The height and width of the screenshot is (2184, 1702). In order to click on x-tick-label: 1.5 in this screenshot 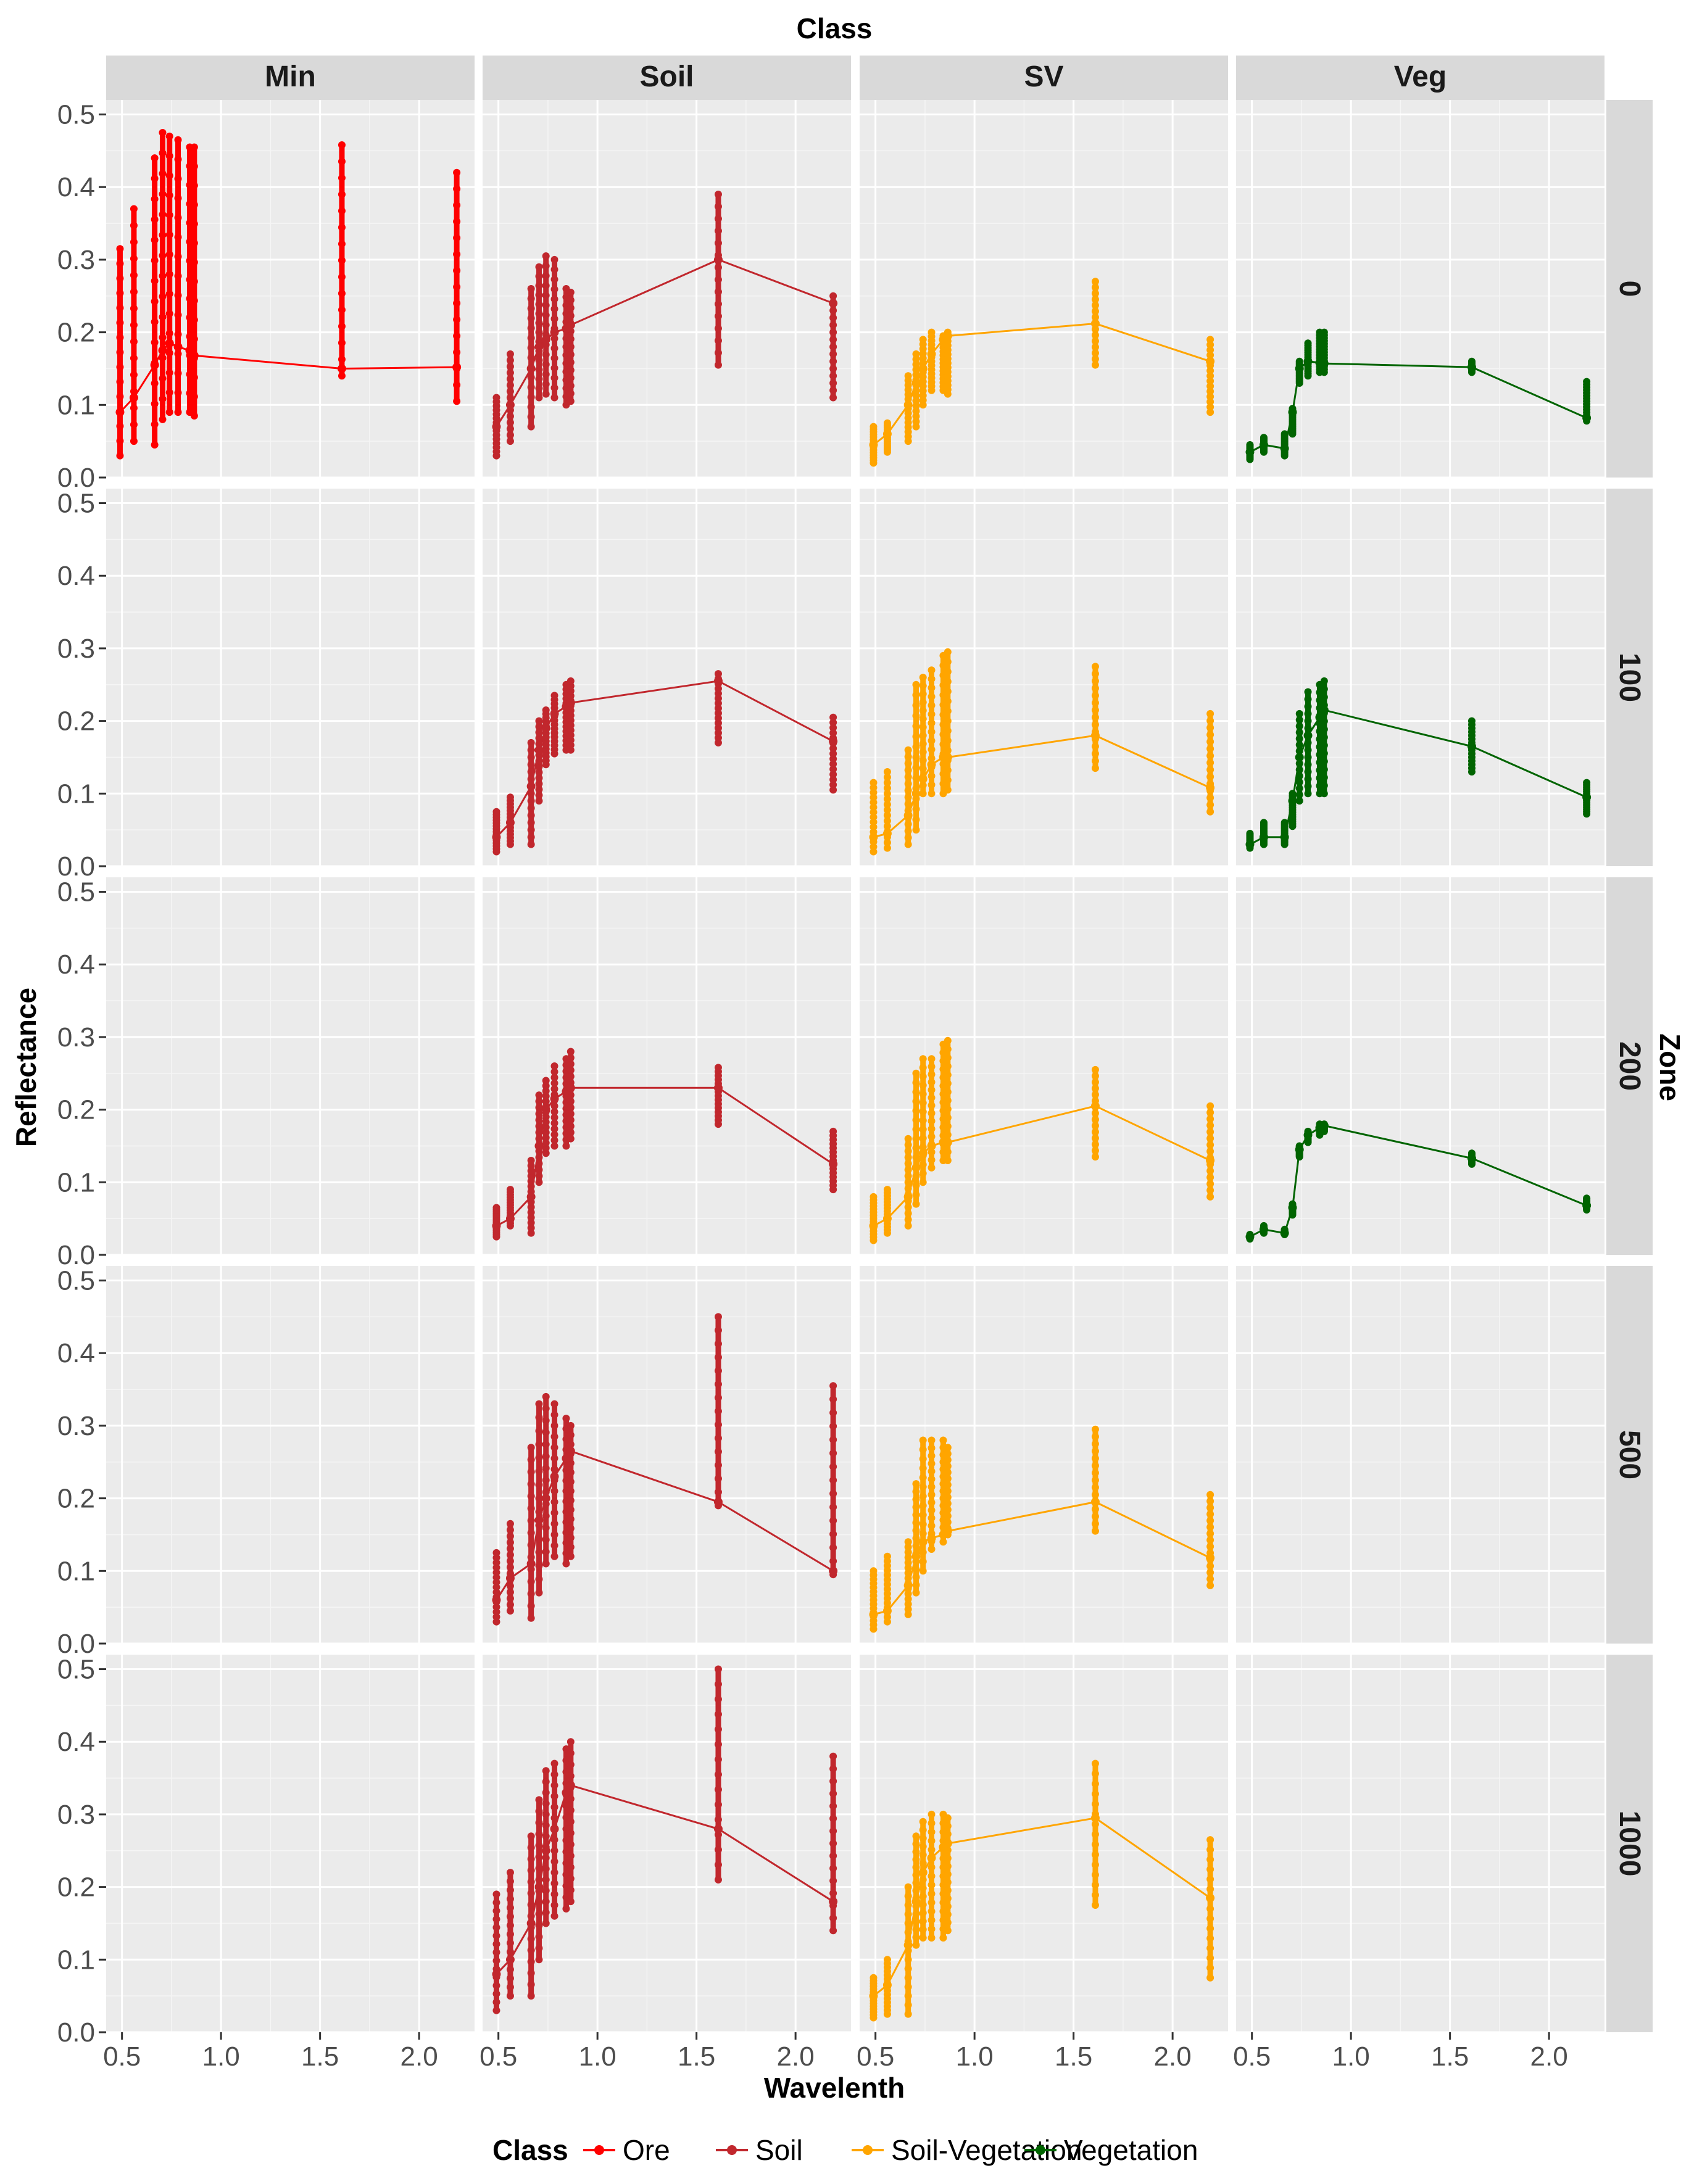, I will do `click(696, 2056)`.